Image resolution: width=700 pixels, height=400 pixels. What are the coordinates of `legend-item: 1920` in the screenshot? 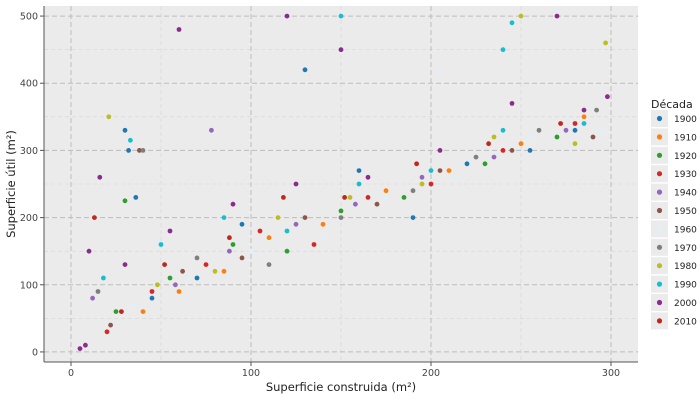 It's located at (674, 155).